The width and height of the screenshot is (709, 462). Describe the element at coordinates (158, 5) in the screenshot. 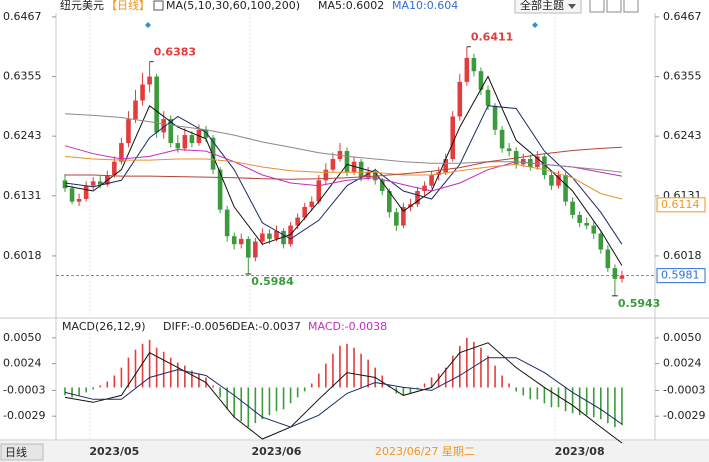

I see `legend-icon` at that location.